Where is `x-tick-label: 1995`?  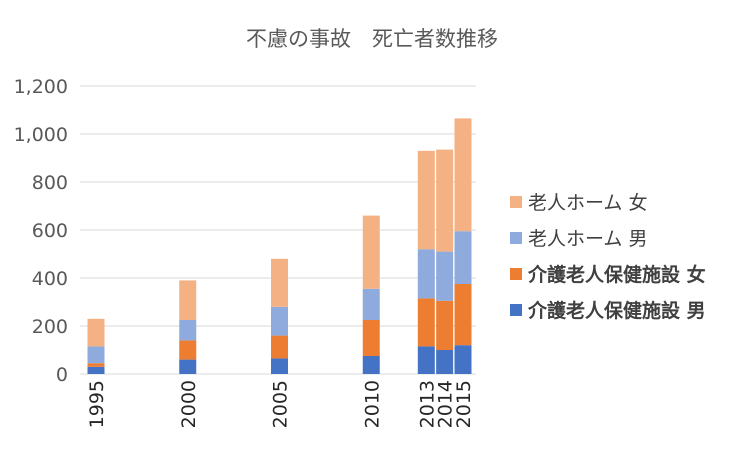 x-tick-label: 1995 is located at coordinates (97, 404).